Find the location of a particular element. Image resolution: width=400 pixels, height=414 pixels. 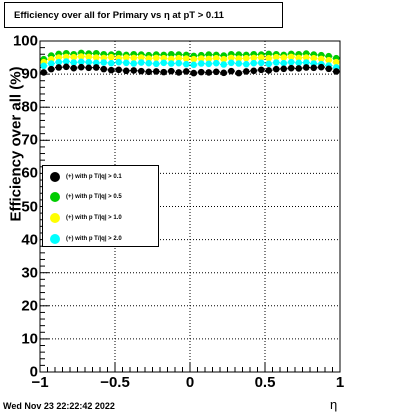

legend-item: (+) with p T/|q| > 2.0 is located at coordinates (102, 239).